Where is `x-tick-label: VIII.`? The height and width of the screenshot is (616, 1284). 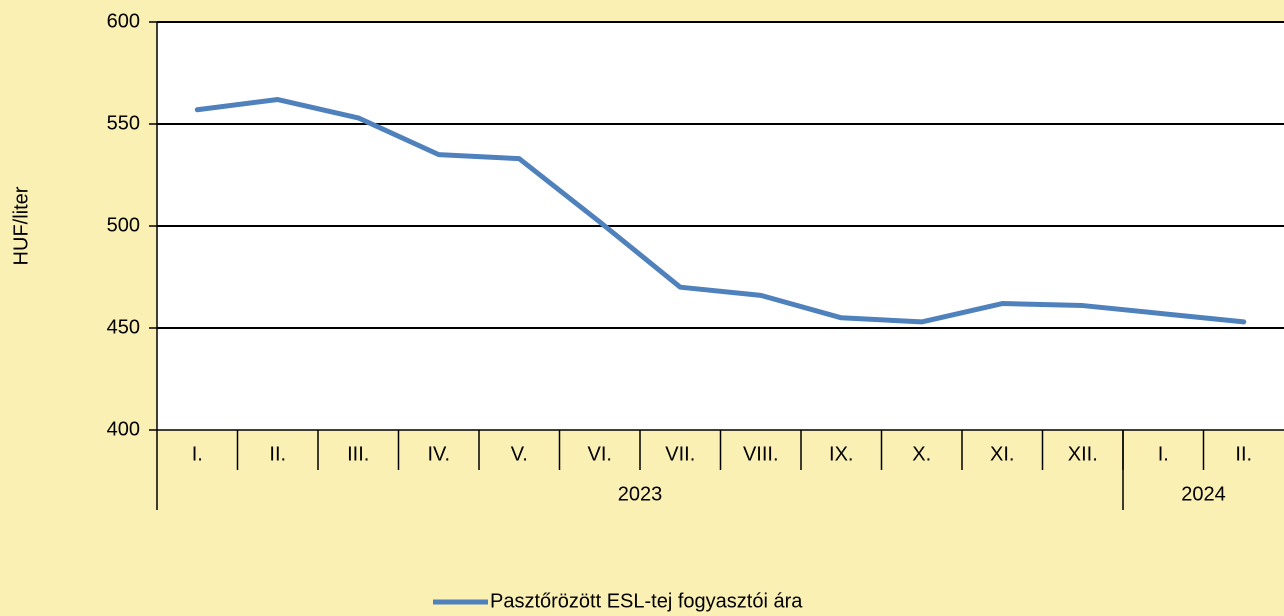 x-tick-label: VIII. is located at coordinates (761, 454).